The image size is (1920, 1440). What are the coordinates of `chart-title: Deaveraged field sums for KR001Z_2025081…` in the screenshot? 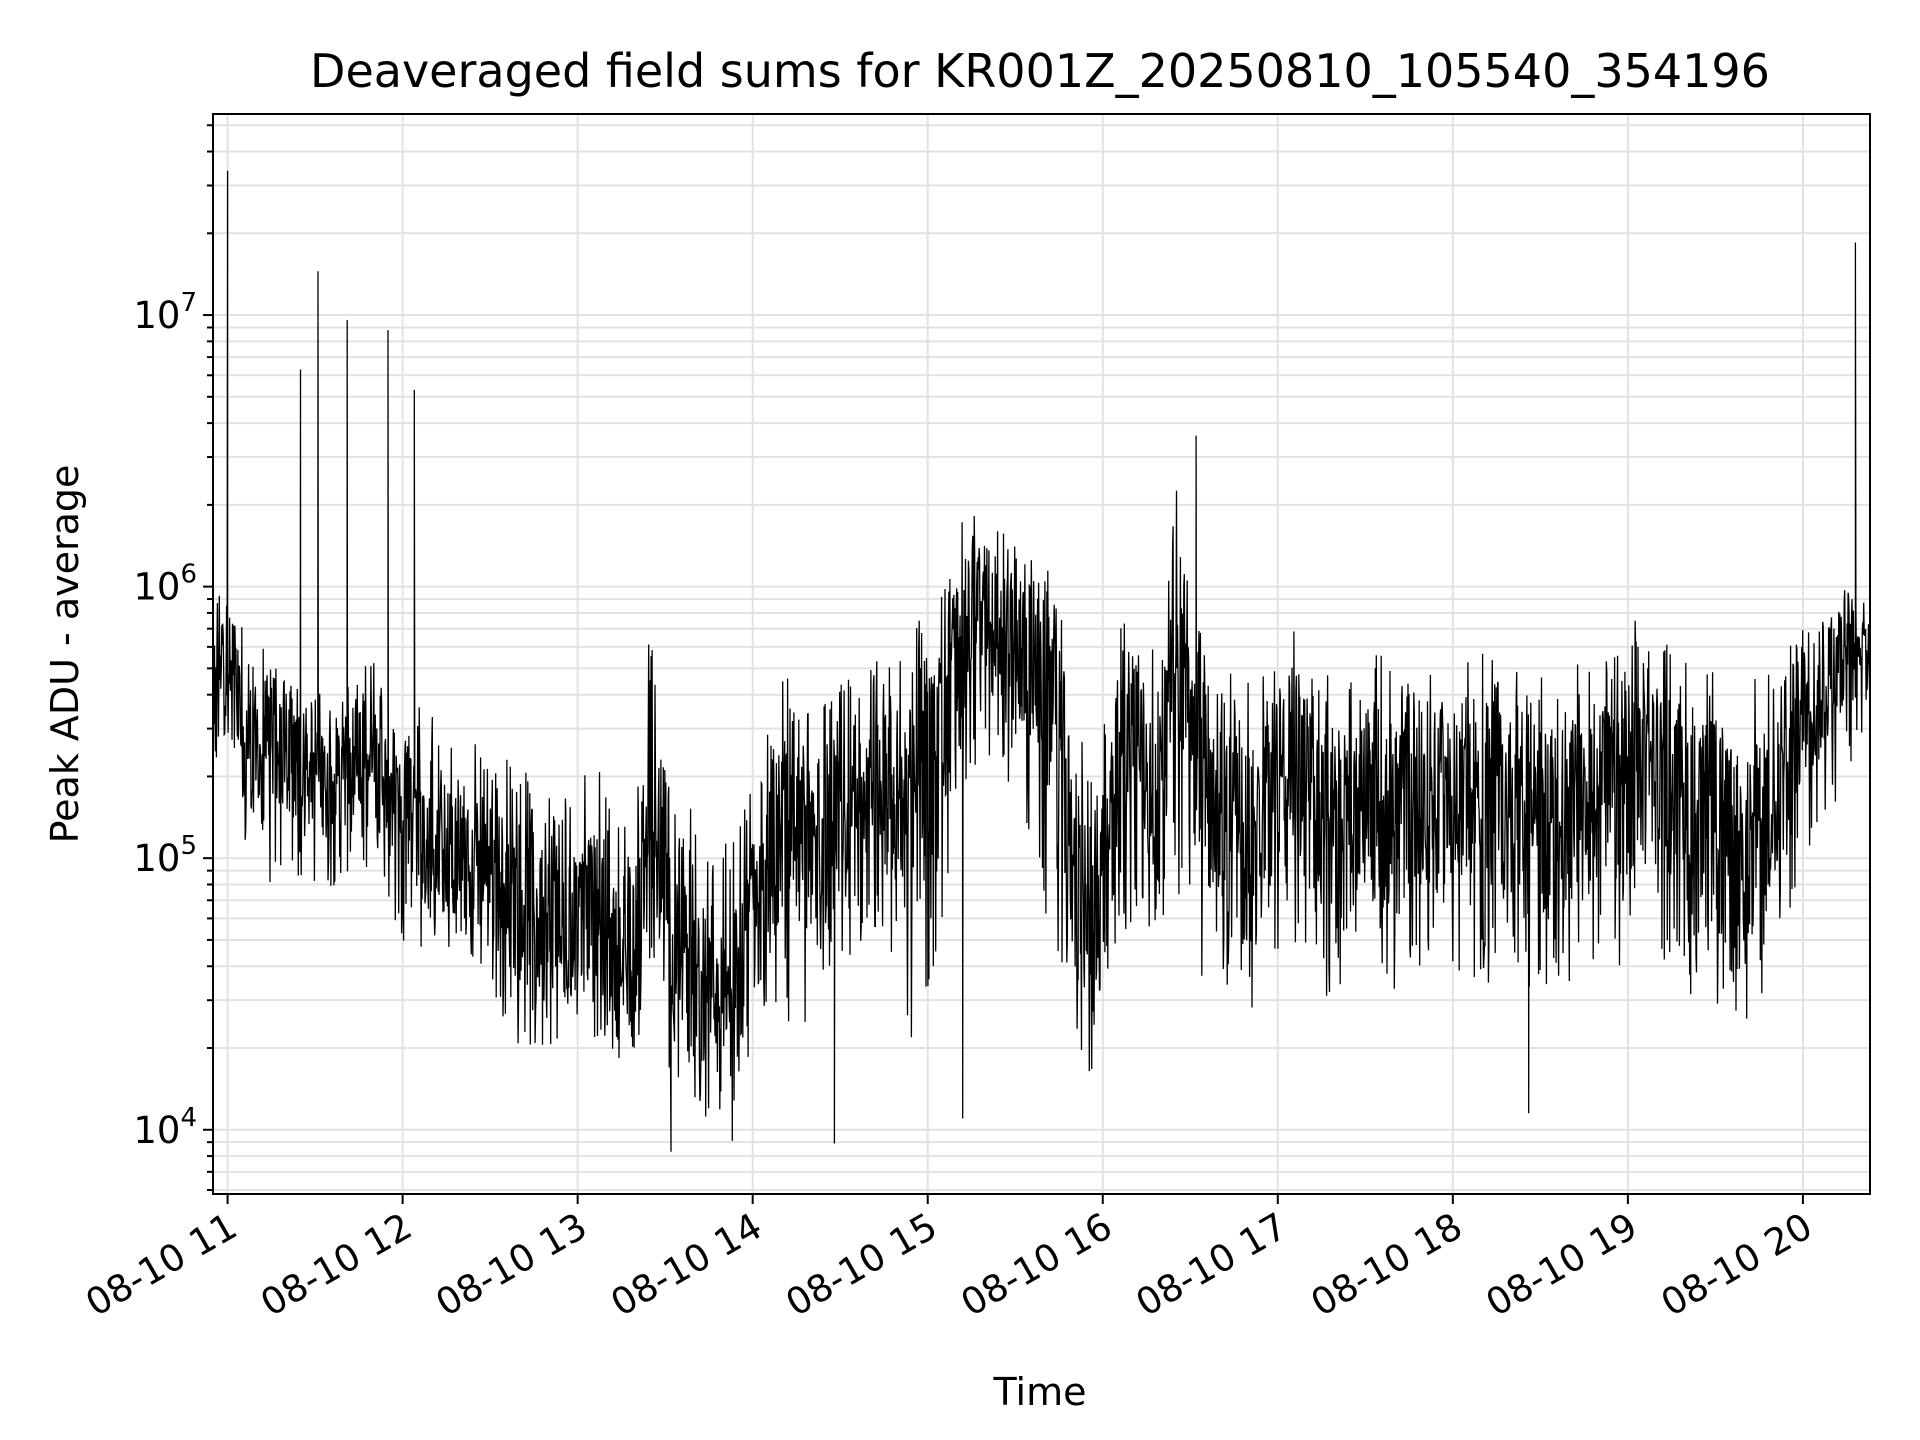 It's located at (1040, 71).